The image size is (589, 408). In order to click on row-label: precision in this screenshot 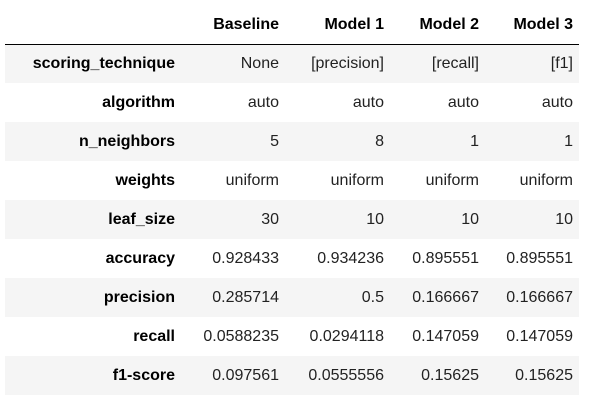, I will do `click(139, 297)`.